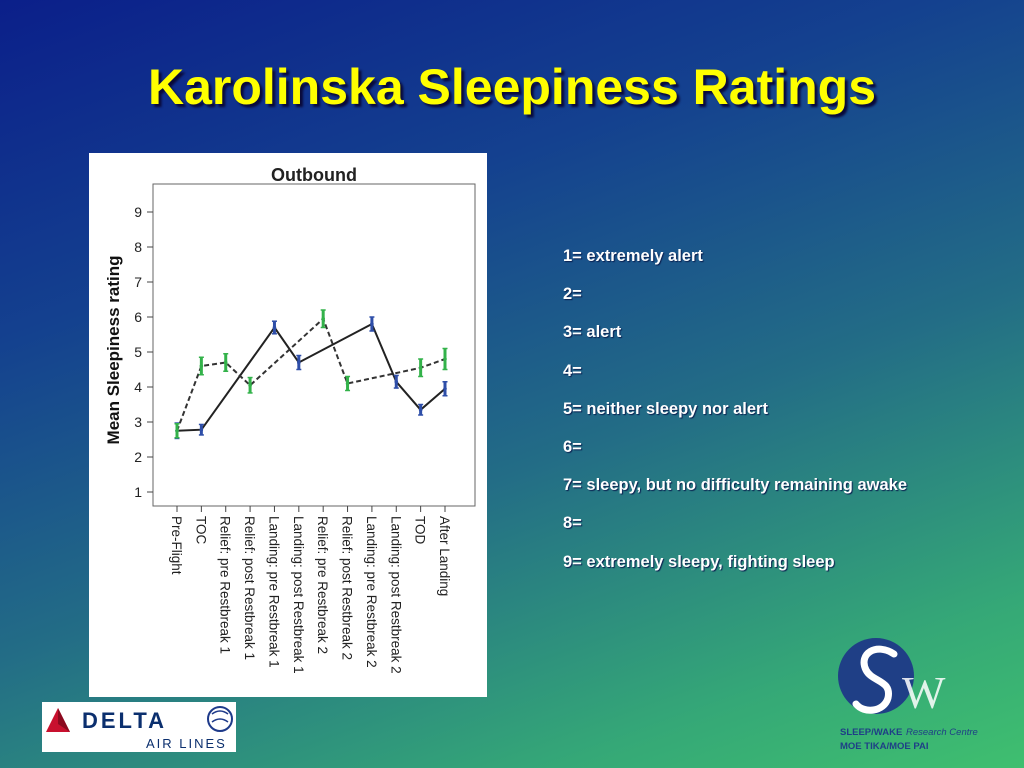 Image resolution: width=1024 pixels, height=768 pixels. I want to click on x-tick-label: TOC, so click(200, 530).